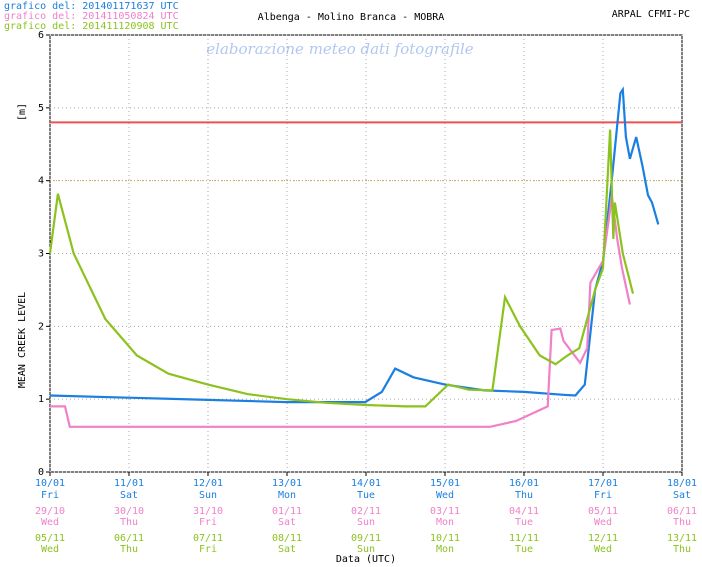 Image resolution: width=702 pixels, height=567 pixels. What do you see at coordinates (208, 511) in the screenshot?
I see `x-tick-date: 31/10` at bounding box center [208, 511].